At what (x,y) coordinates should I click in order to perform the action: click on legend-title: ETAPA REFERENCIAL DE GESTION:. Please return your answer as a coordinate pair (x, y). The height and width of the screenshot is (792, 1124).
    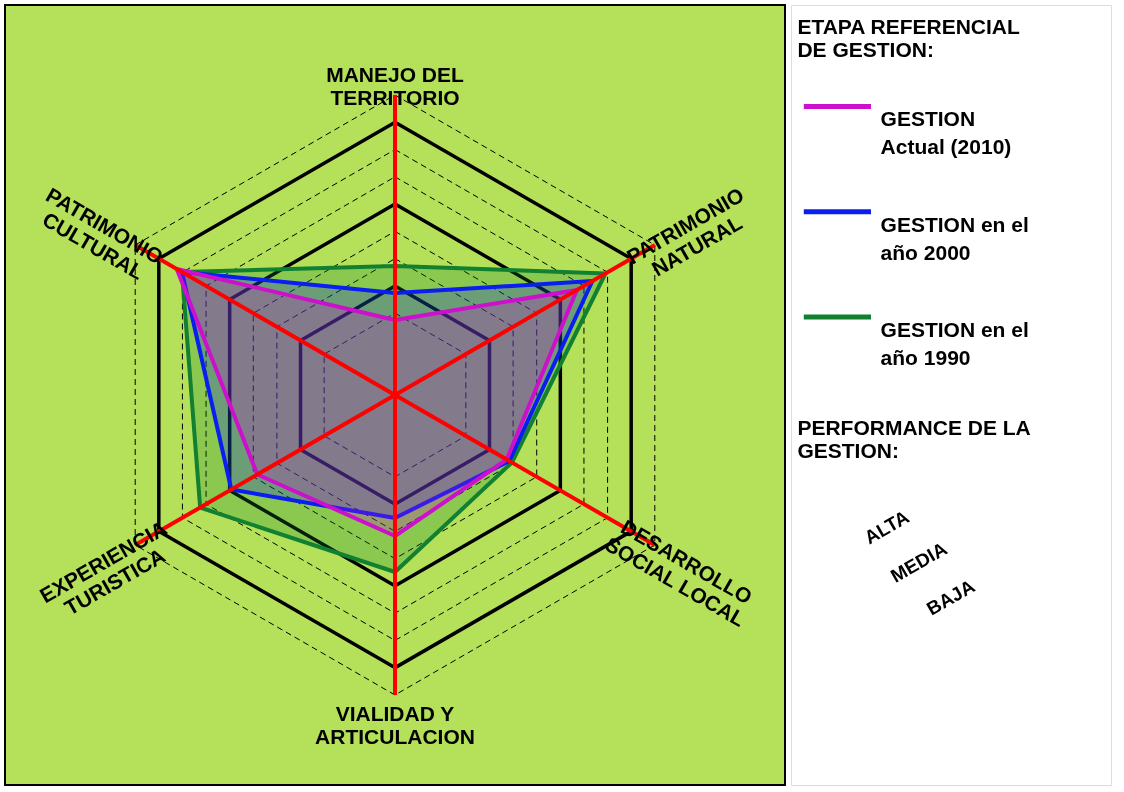
    Looking at the image, I should click on (909, 37).